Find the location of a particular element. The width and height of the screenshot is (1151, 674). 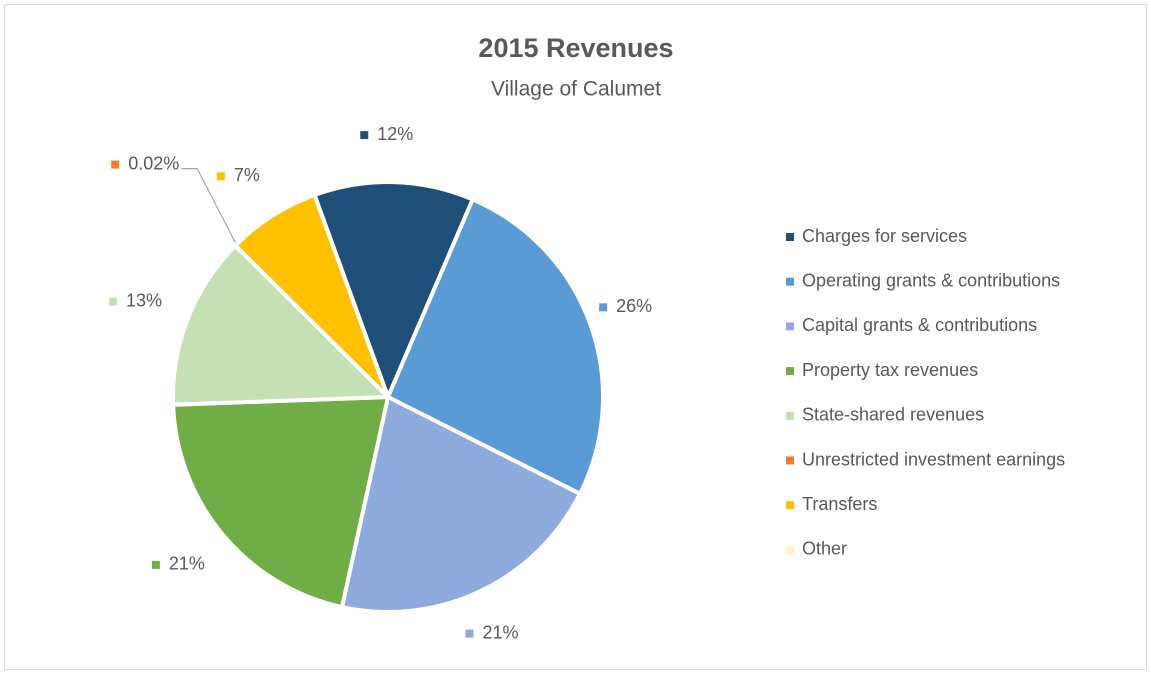

legend-label: Operating grants & contributions is located at coordinates (931, 280).